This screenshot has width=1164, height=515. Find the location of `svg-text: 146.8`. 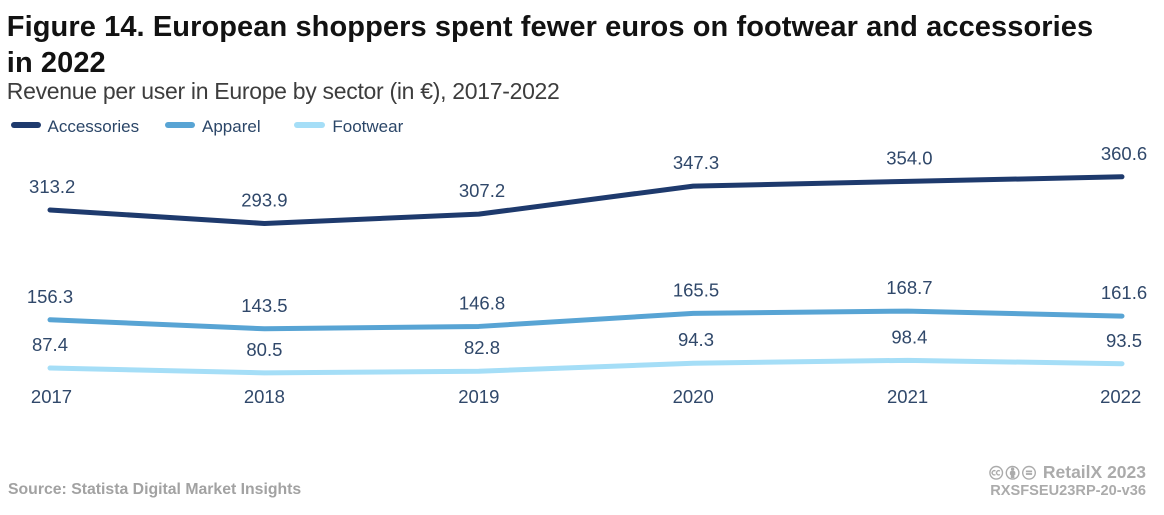

svg-text: 146.8 is located at coordinates (482, 302).